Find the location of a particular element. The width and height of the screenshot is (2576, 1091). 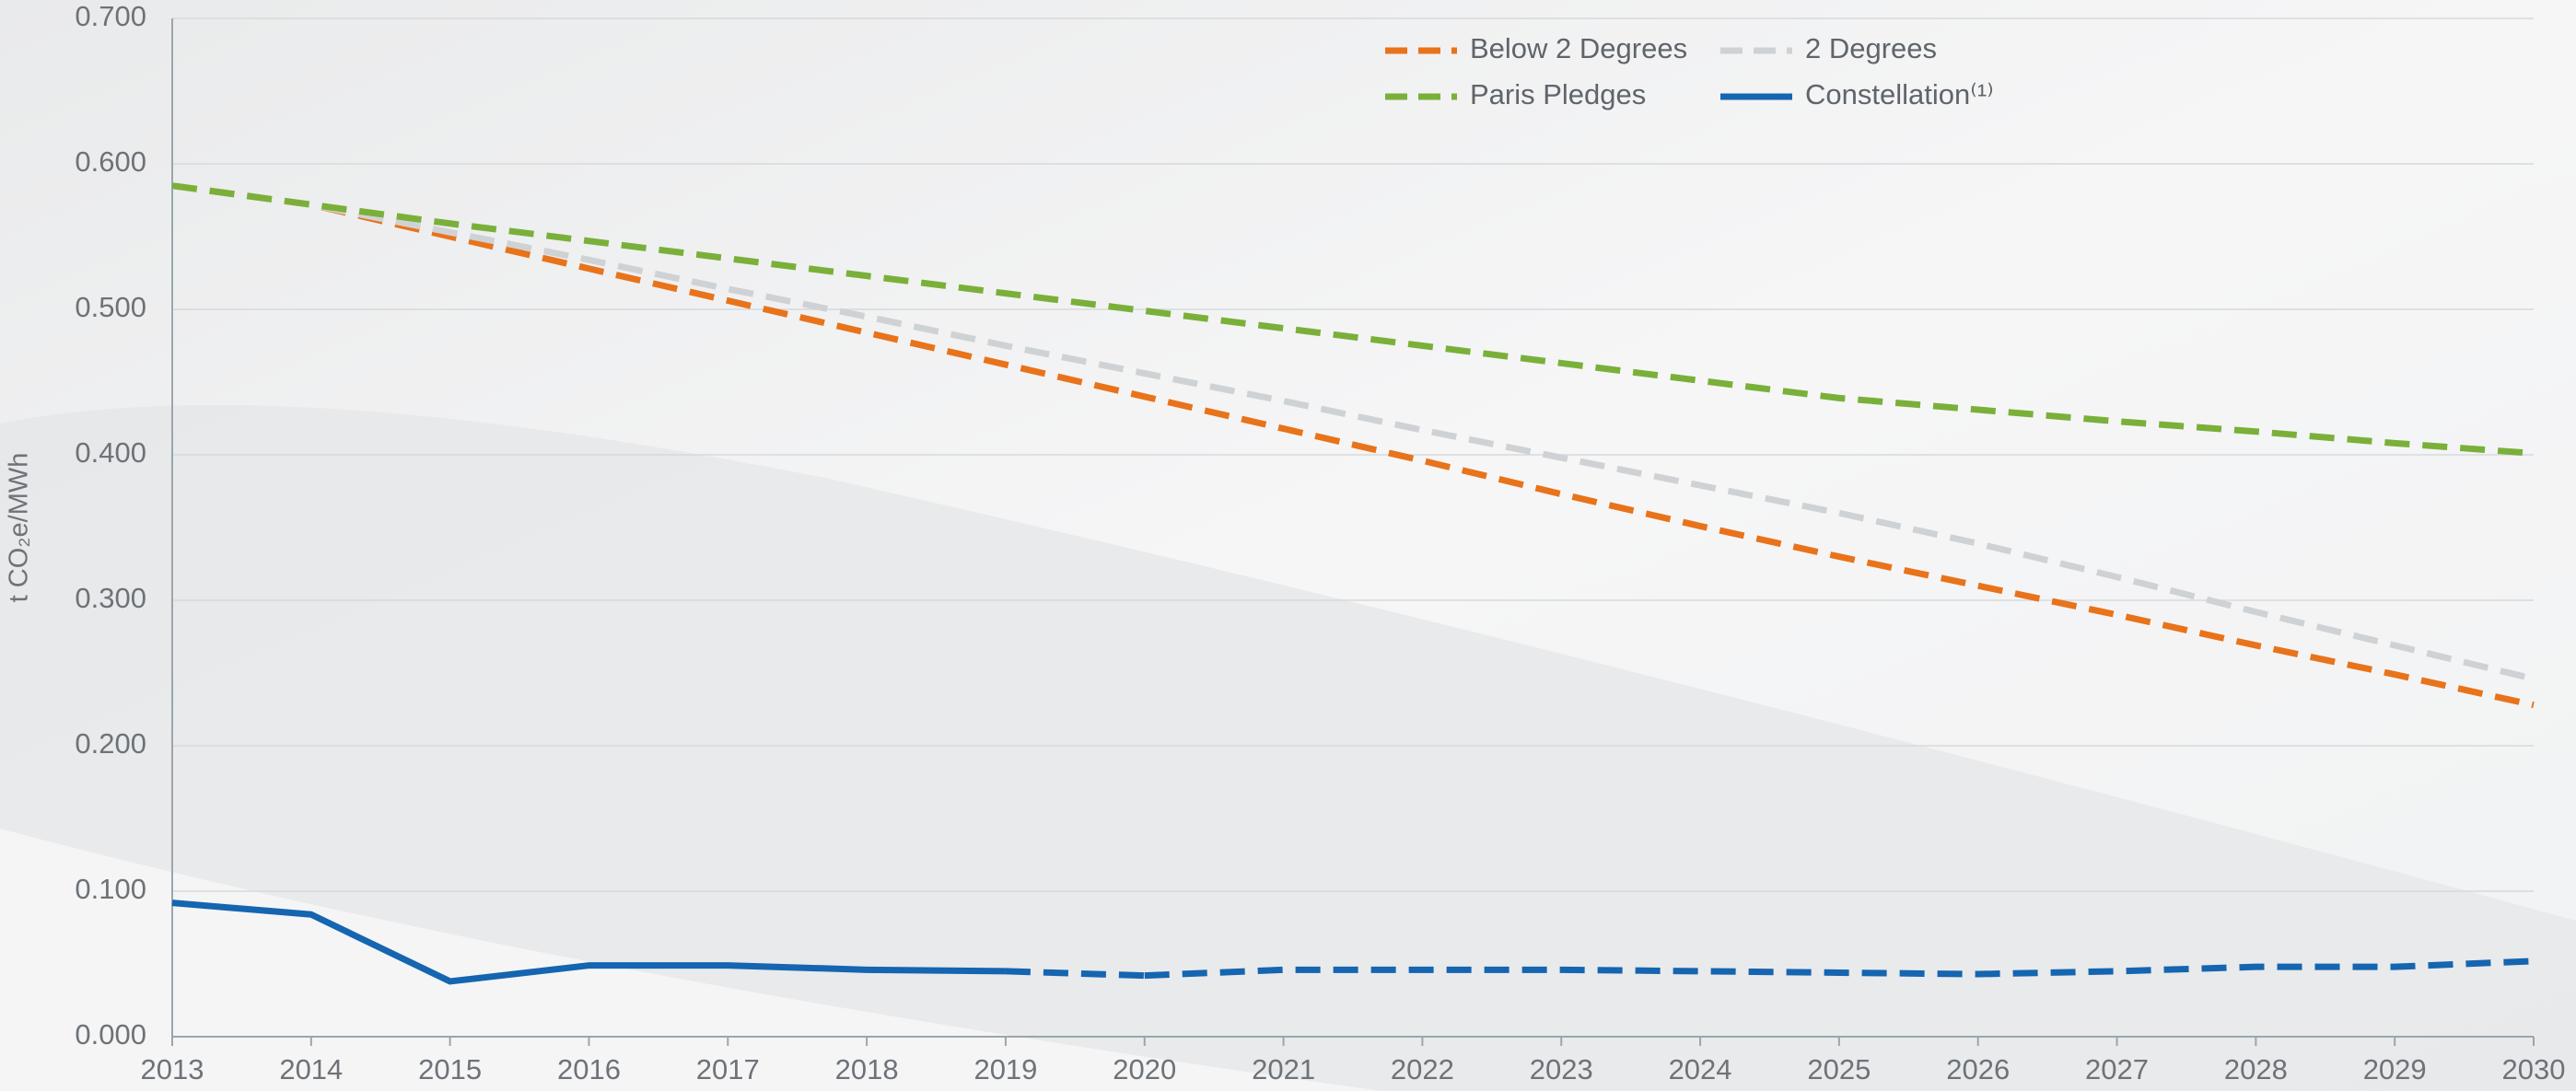

x-tick-label: 2016 is located at coordinates (589, 1069).